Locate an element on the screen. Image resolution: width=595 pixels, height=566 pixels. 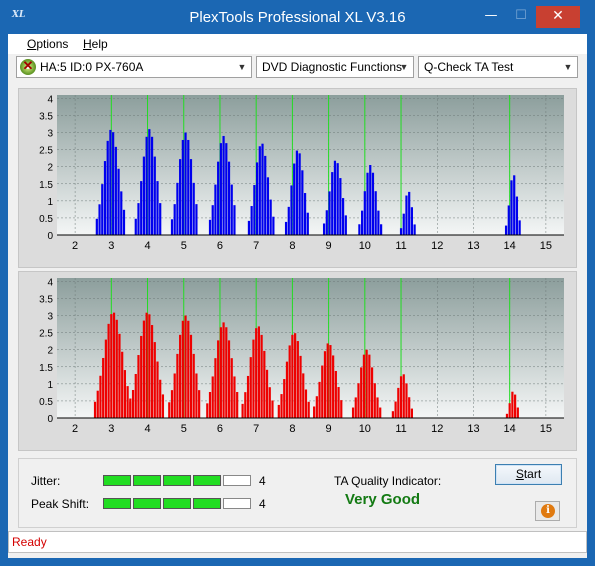
window-title: PlexTools Professional XL V3.16 is located at coordinates (297, 17).